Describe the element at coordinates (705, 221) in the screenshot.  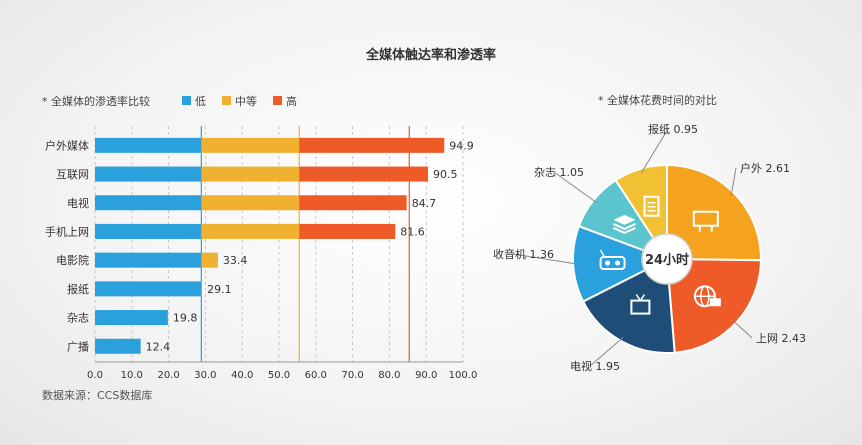
I see `billboard-icon` at that location.